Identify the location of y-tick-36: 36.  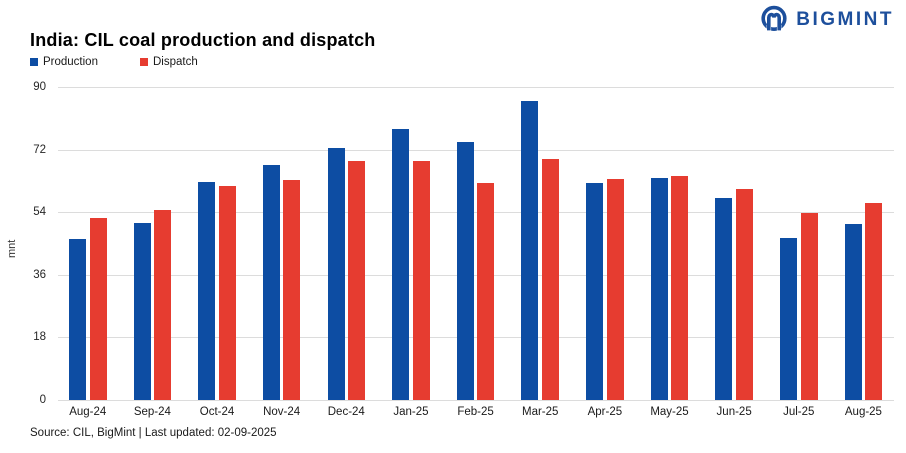
(39, 274).